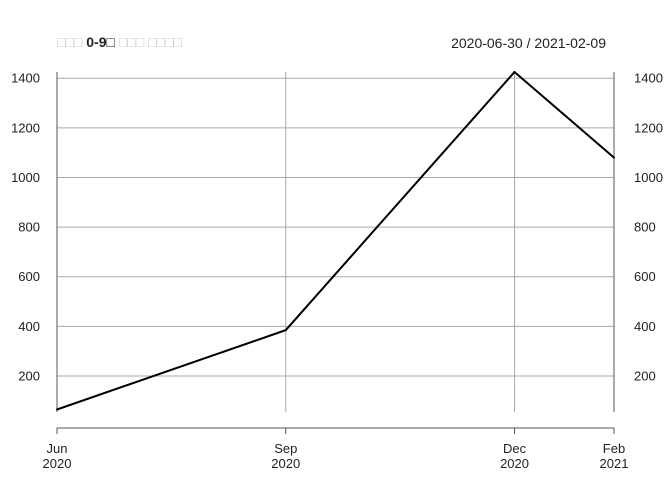  I want to click on x-tick-label-month: Dec, so click(515, 448).